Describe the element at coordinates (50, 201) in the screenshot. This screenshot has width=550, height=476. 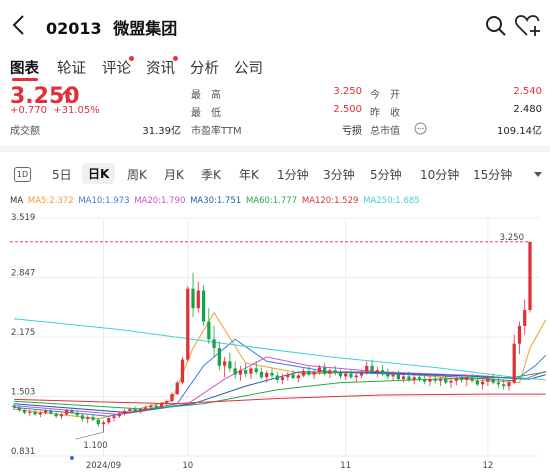
I see `ma-legend-item: MA5:2.372` at that location.